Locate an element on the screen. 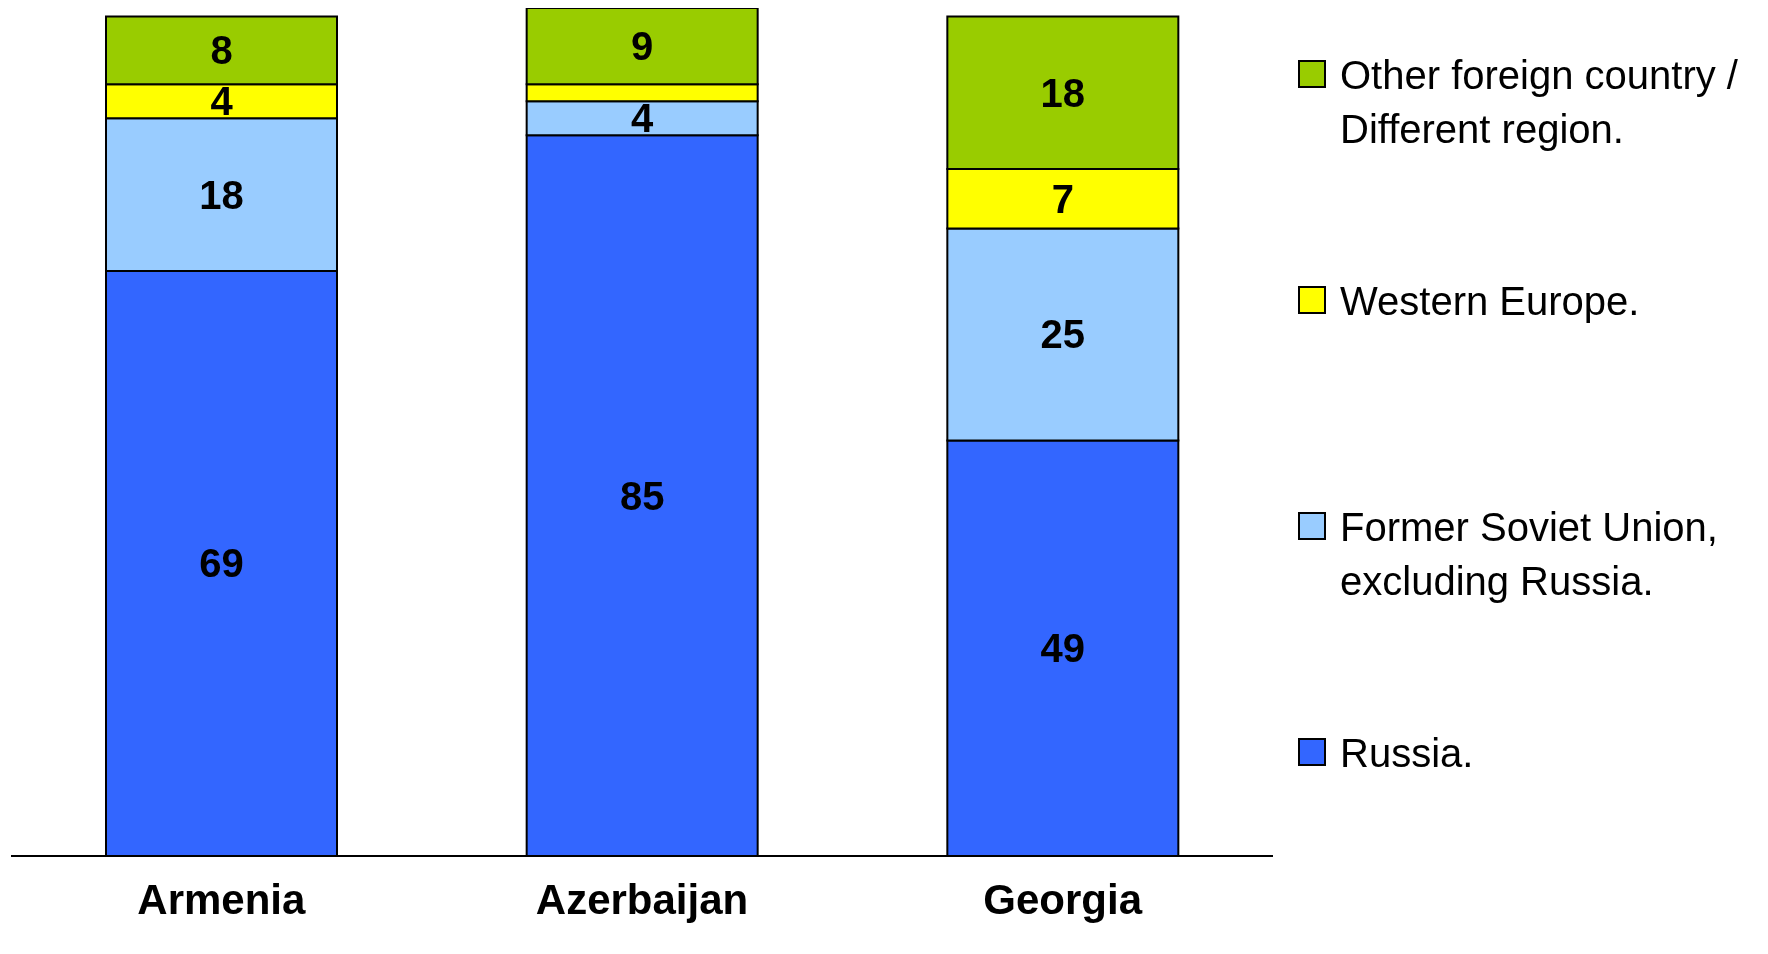 The image size is (1768, 954). x-tick-label: Azerbaijan is located at coordinates (642, 899).